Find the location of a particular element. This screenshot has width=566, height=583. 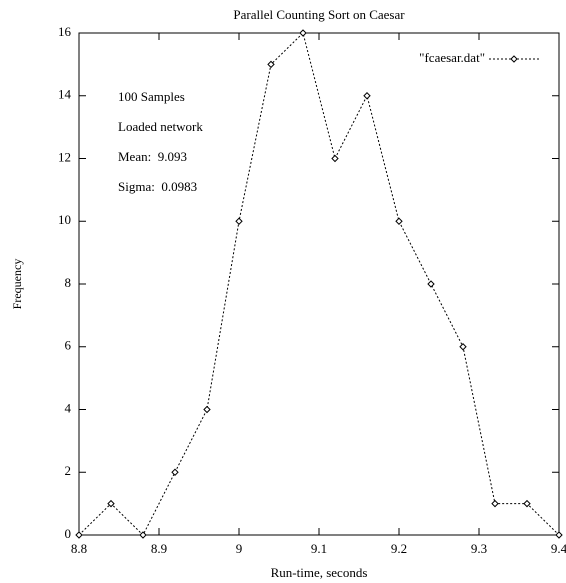

x-tick-label: 9 is located at coordinates (239, 548).